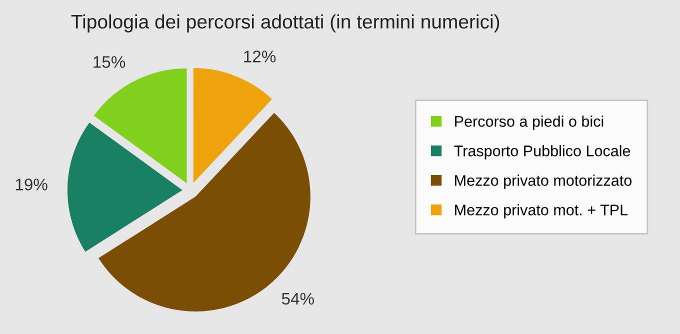  I want to click on data-label: 12%, so click(260, 56).